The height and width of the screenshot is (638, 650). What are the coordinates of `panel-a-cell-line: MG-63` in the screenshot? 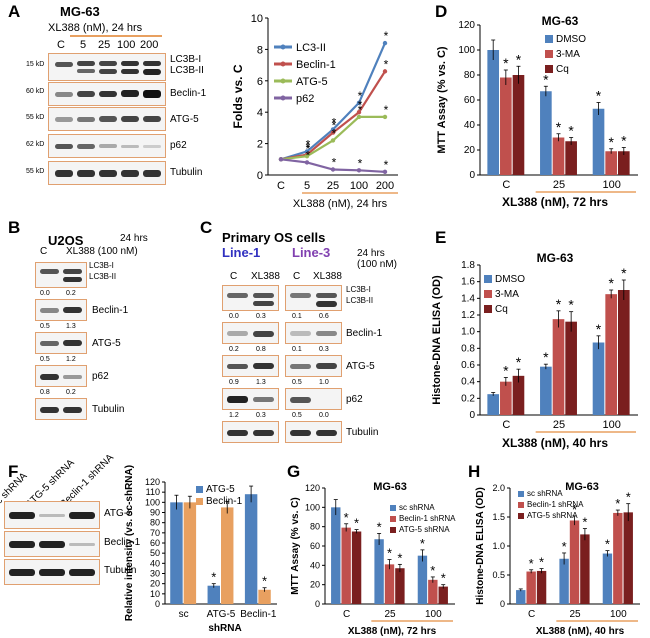 It's located at (80, 11).